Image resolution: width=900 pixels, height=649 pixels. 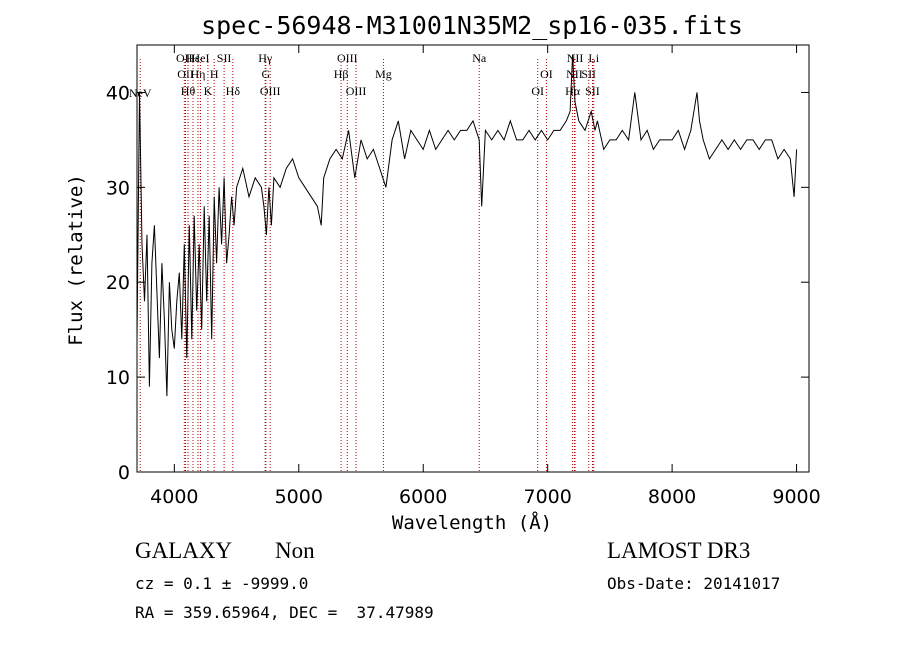 I want to click on spectral-line-label: Hα, so click(x=573, y=91).